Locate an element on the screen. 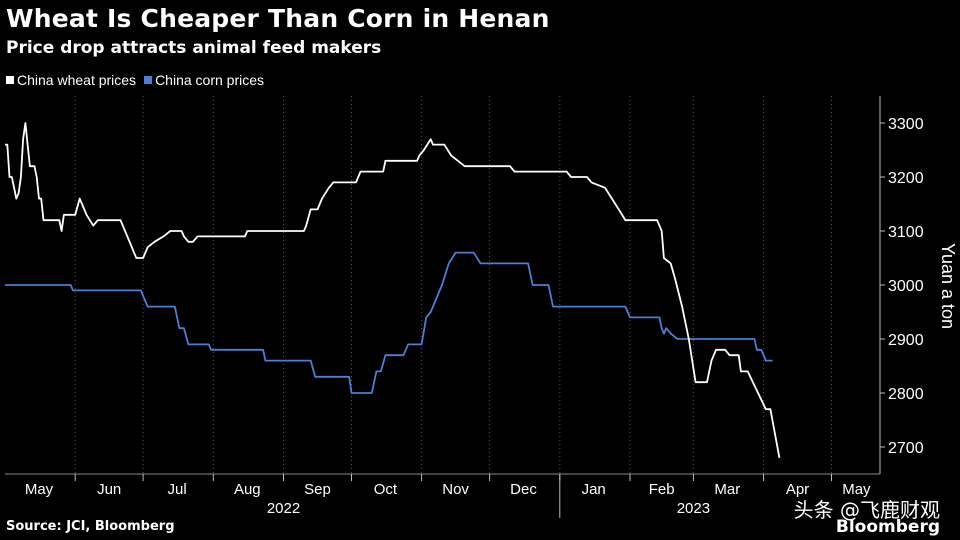 Image resolution: width=960 pixels, height=540 pixels. y-tick-label-3000: 3000 is located at coordinates (906, 286).